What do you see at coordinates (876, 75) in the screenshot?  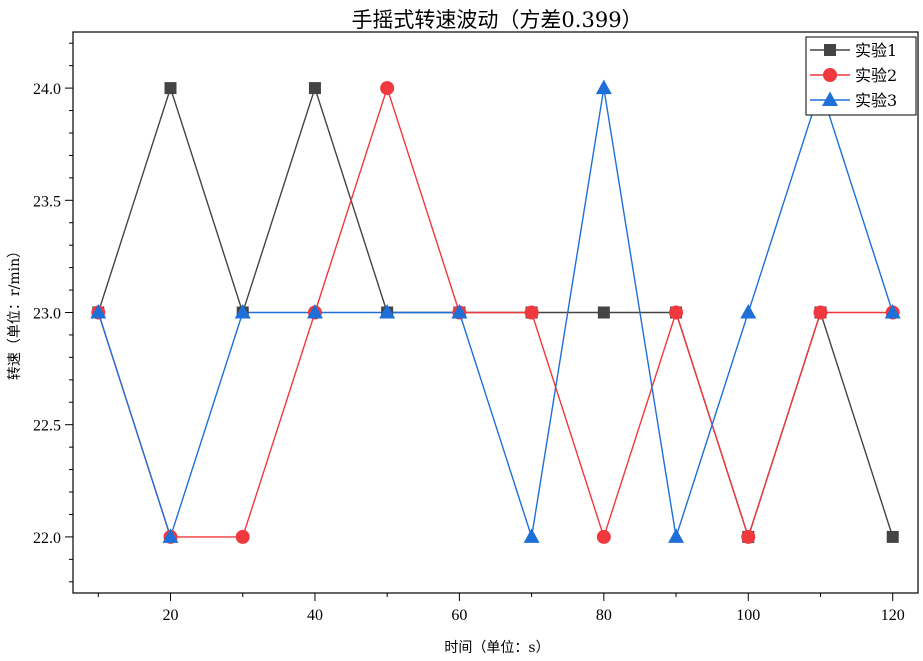 I see `legend-label: 实验2` at bounding box center [876, 75].